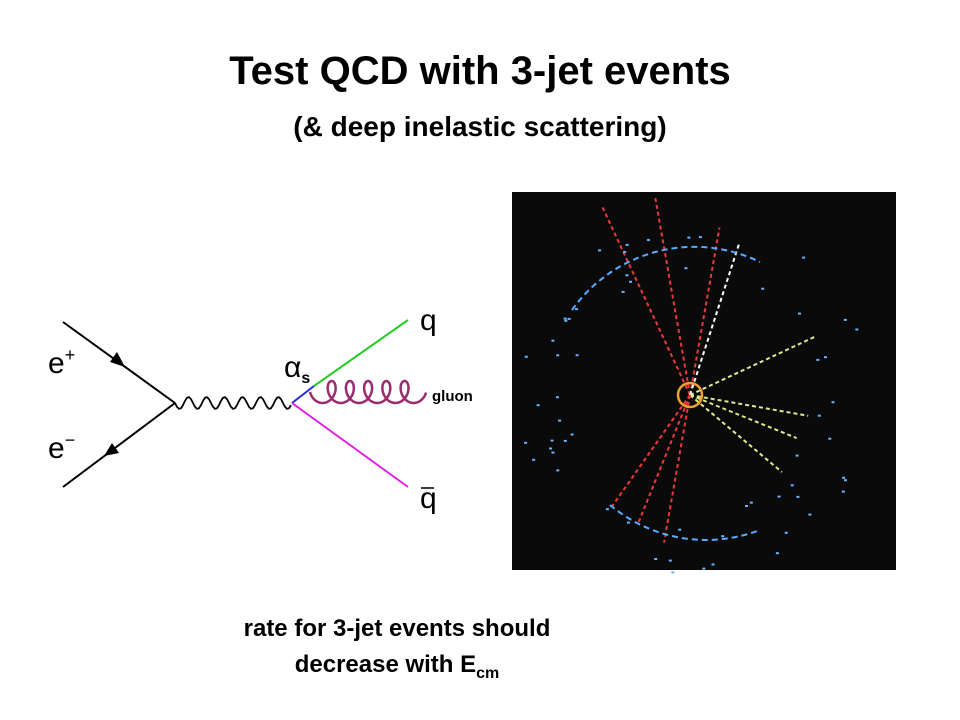 The height and width of the screenshot is (720, 960). I want to click on gluon-label: gluon, so click(452, 396).